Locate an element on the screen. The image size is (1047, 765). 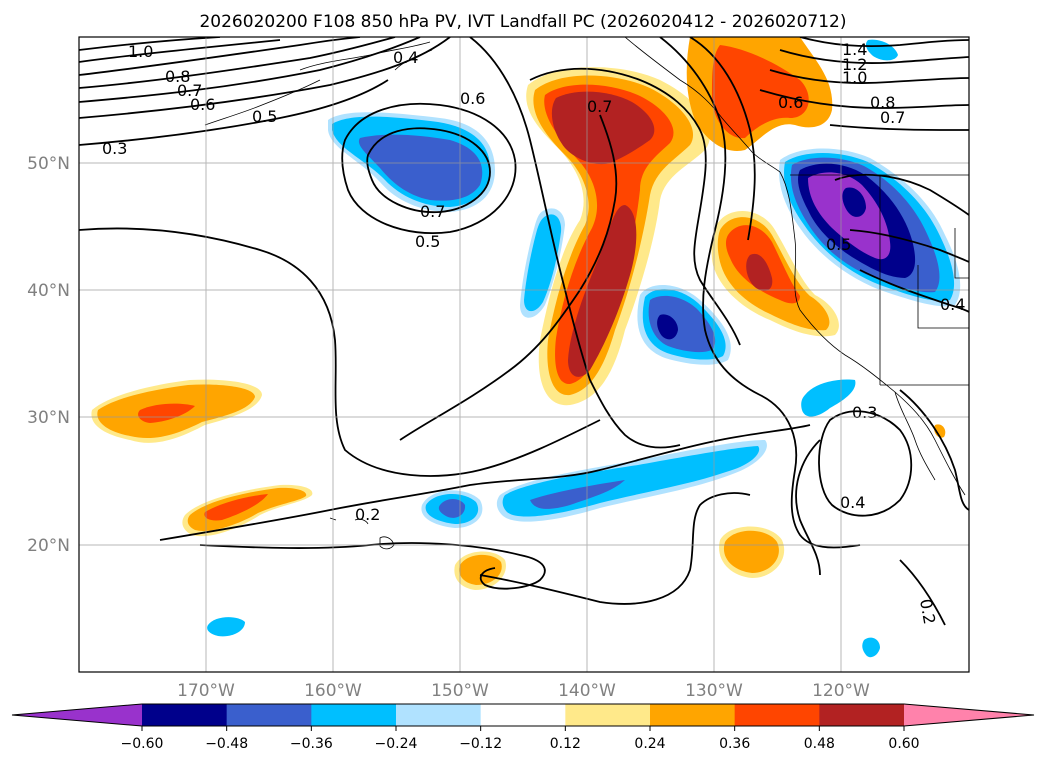
coastline-north-america-west is located at coordinates (872, 333).